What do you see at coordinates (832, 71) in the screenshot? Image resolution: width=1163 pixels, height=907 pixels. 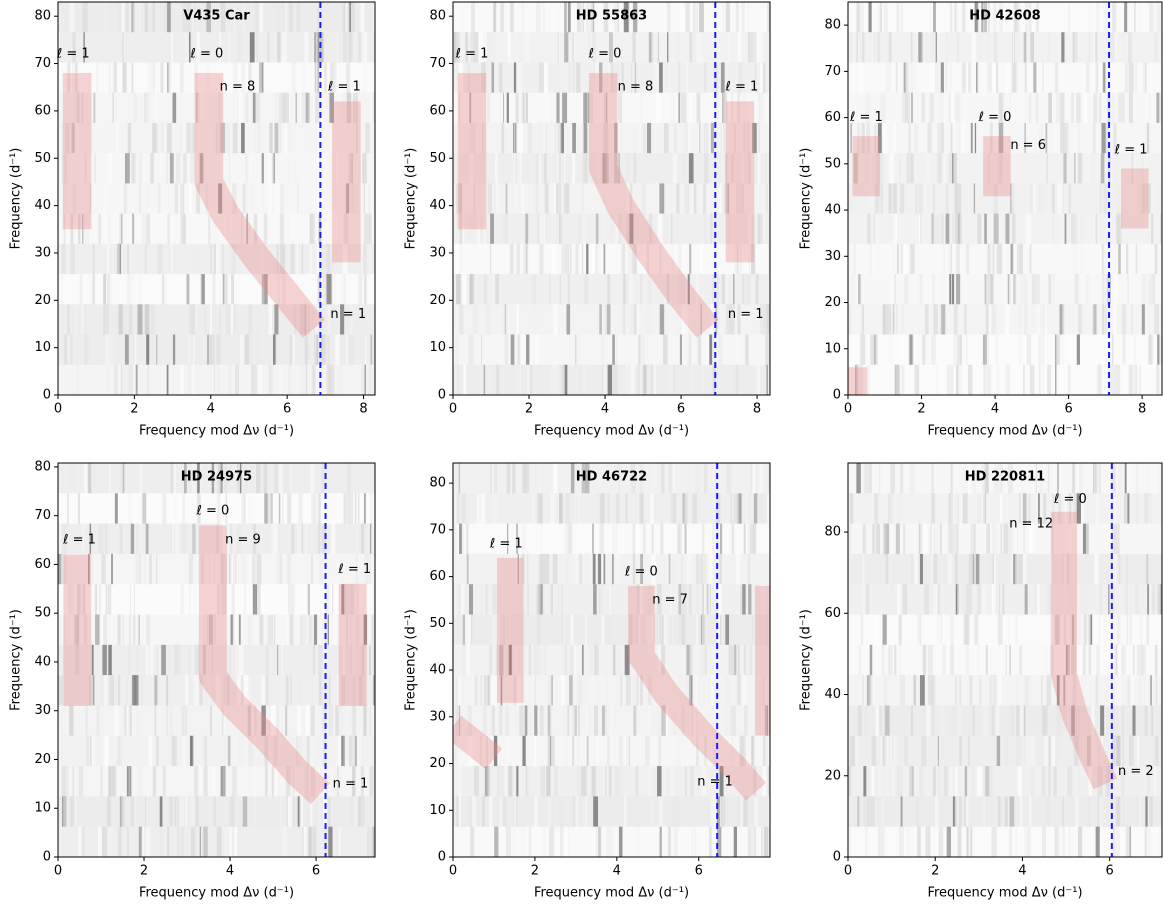 I see `y-tick-label: 70` at bounding box center [832, 71].